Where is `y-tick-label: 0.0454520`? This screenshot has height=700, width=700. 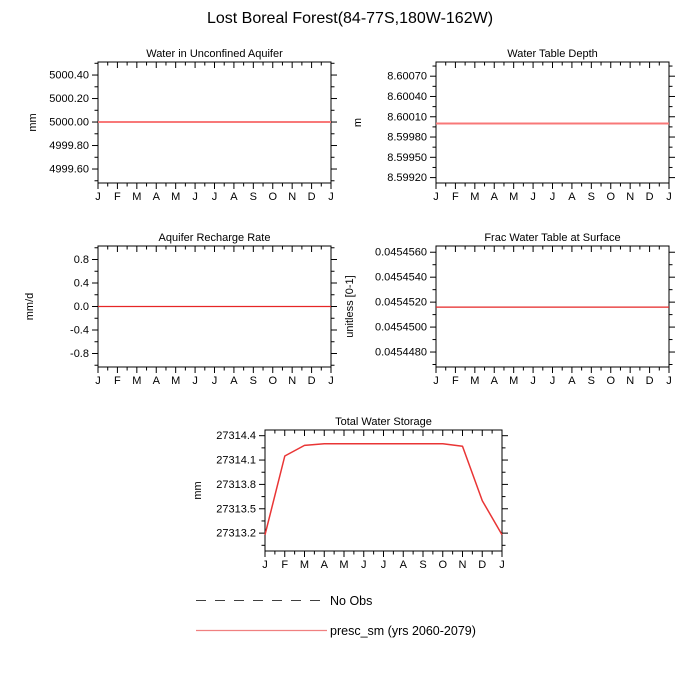 y-tick-label: 0.0454520 is located at coordinates (401, 303).